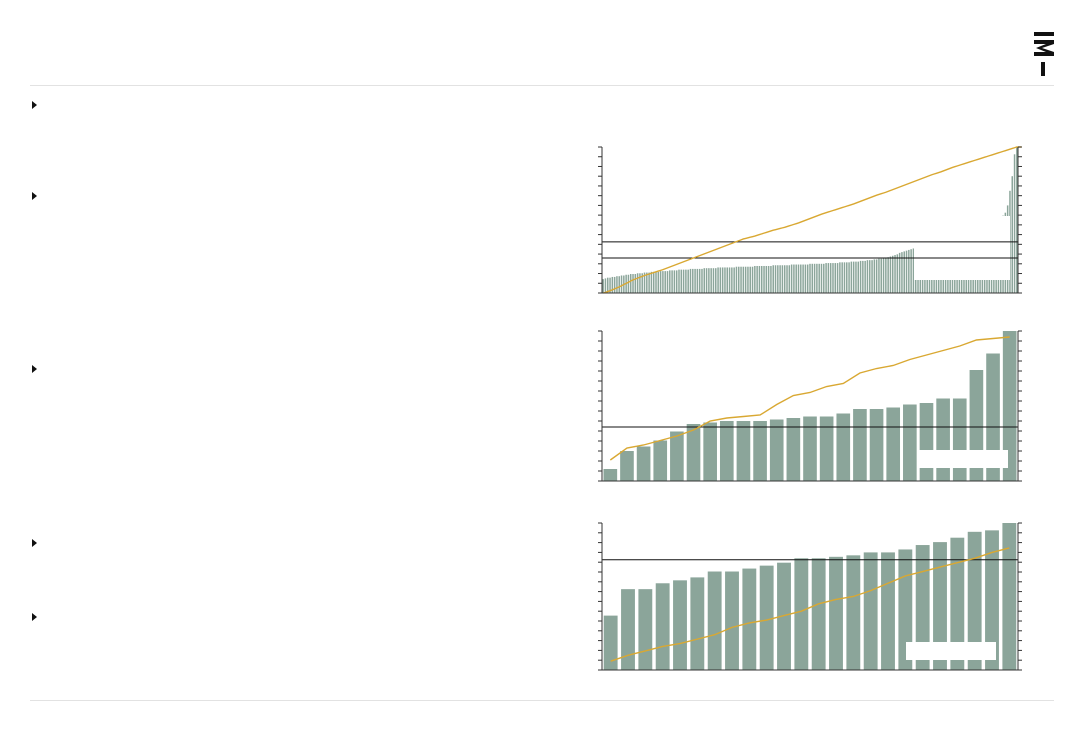 The image size is (1083, 750). I want to click on logo, so click(1045, 53).